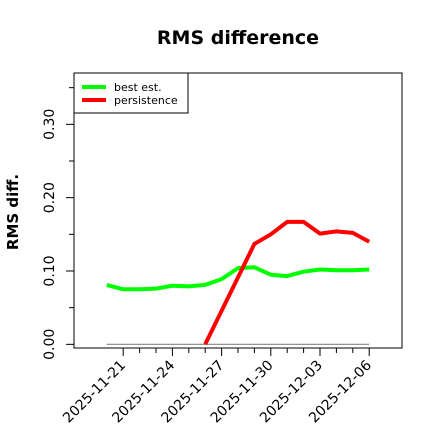 The height and width of the screenshot is (440, 440). What do you see at coordinates (50, 344) in the screenshot?
I see `y-tick-label: 0.00` at bounding box center [50, 344].